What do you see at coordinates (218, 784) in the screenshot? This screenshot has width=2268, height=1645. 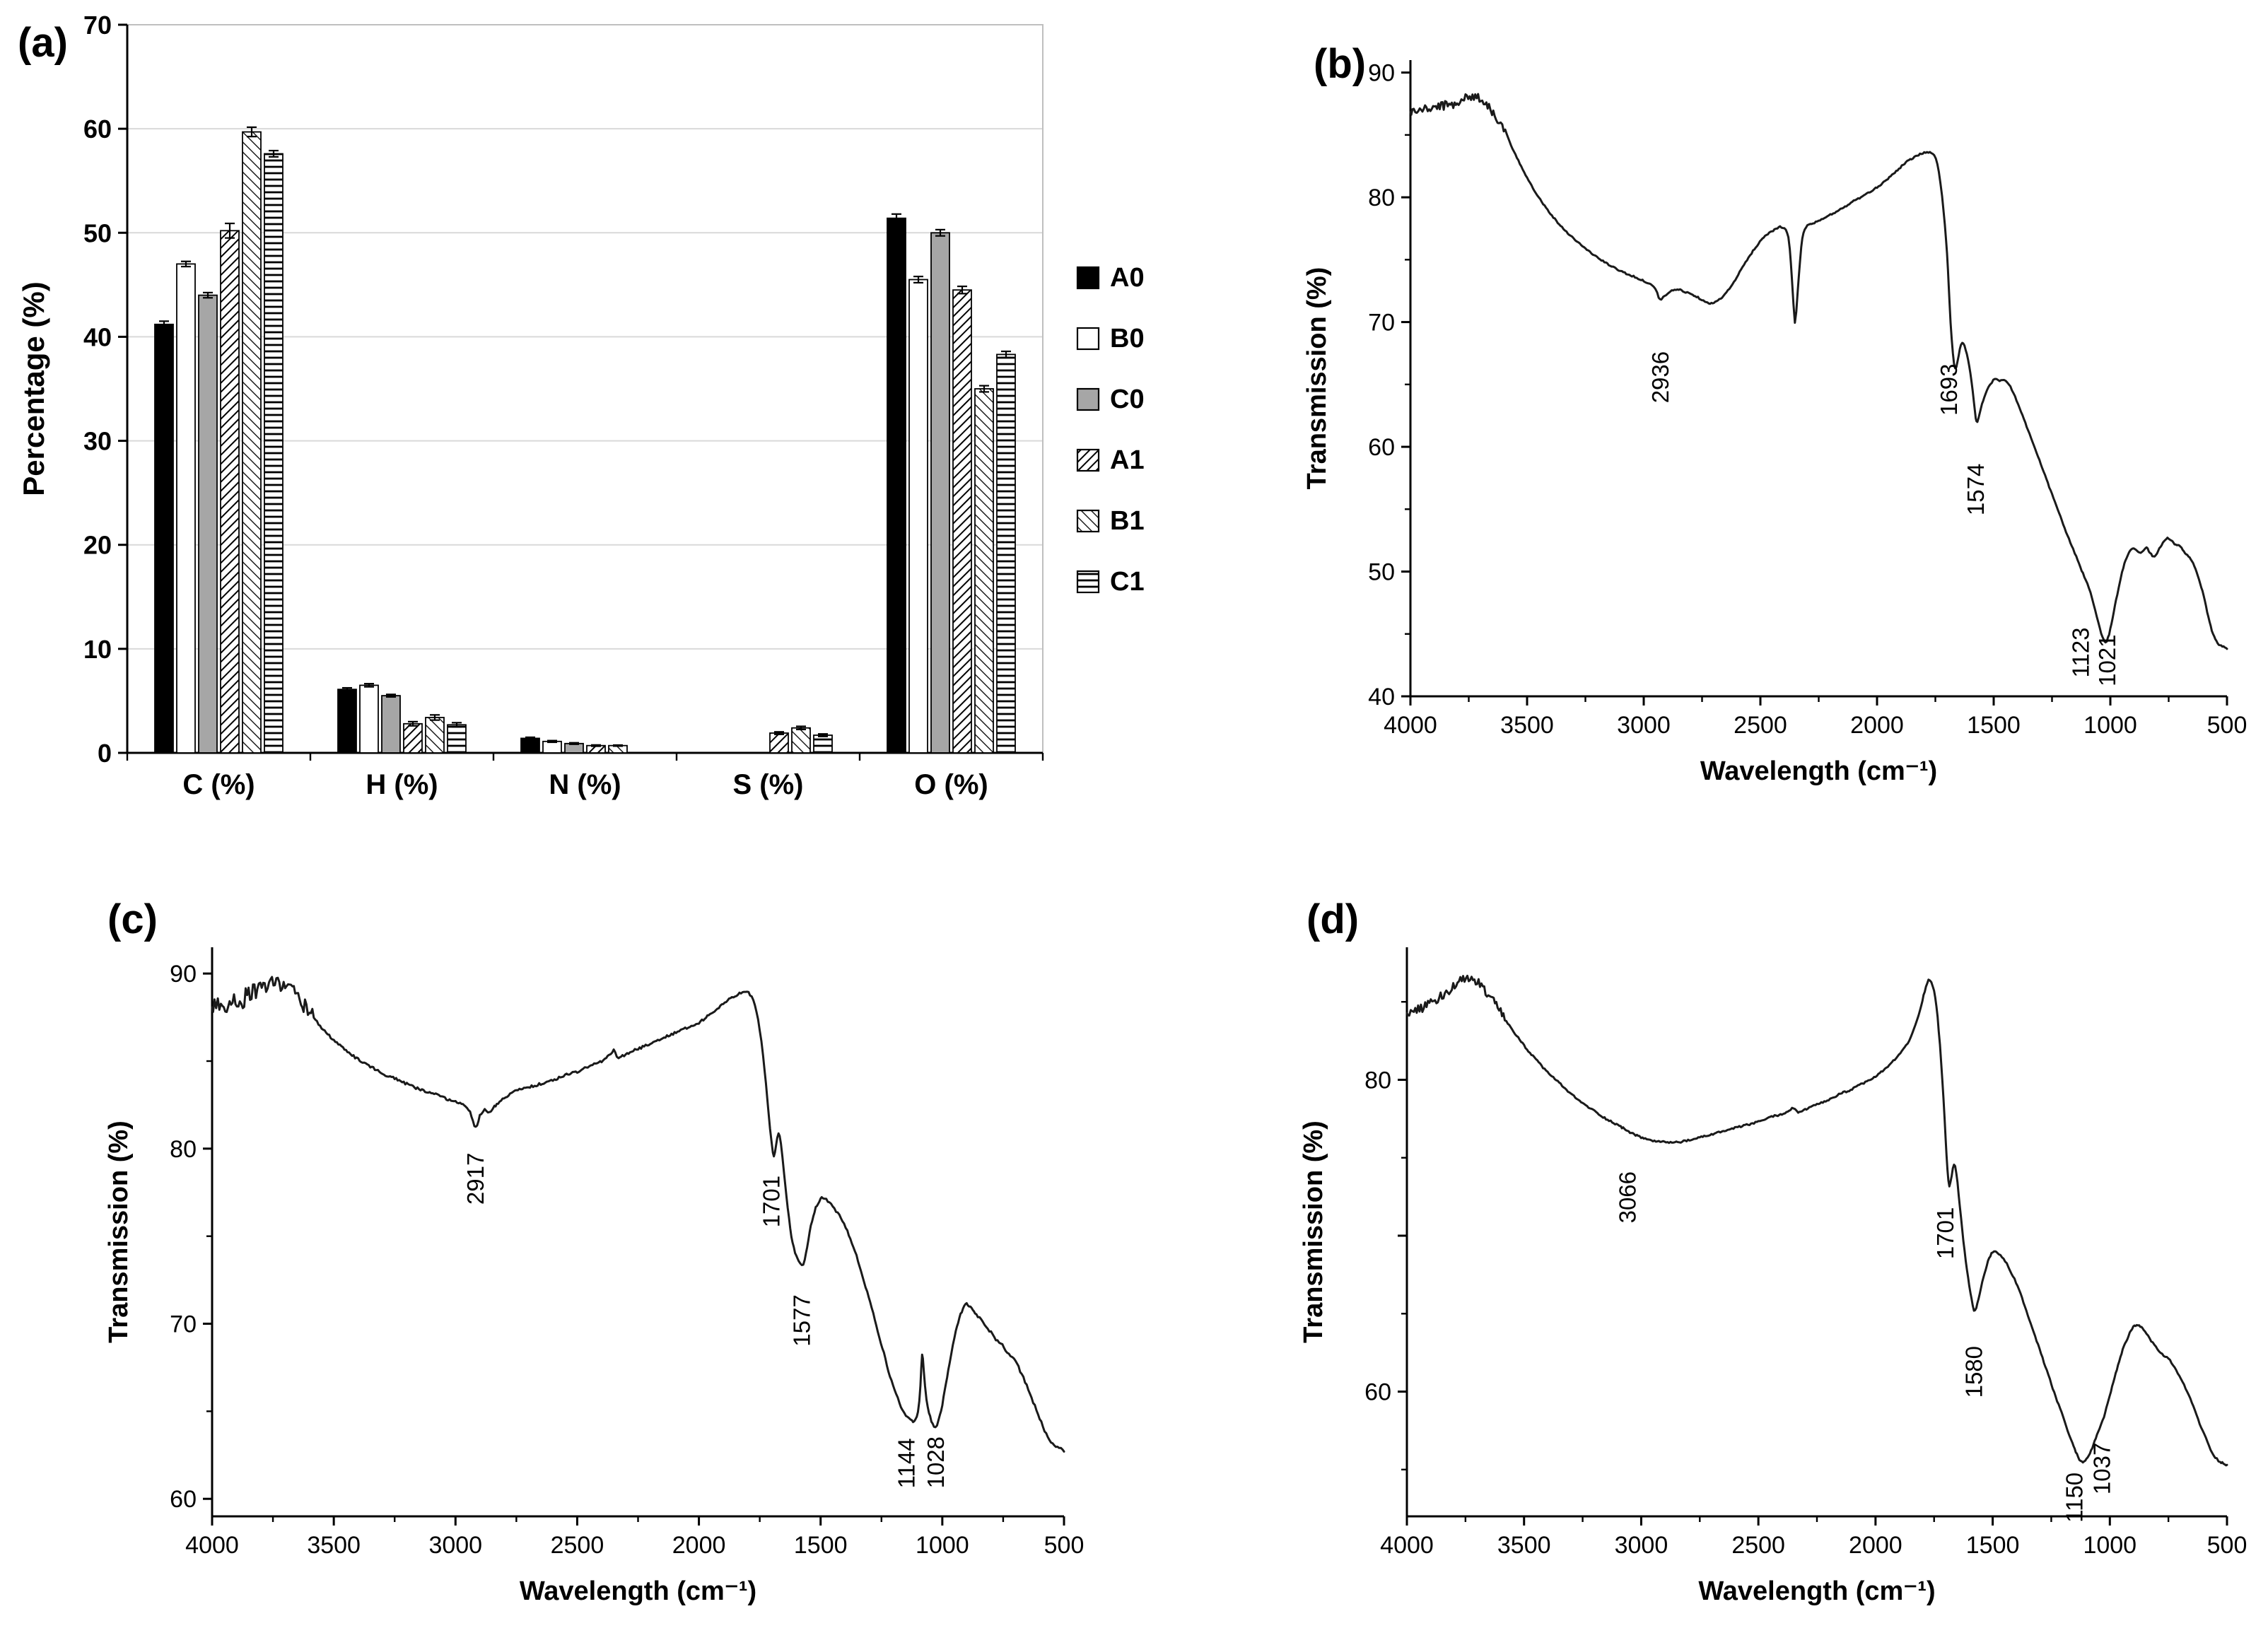 I see `category-label: C (%)` at bounding box center [218, 784].